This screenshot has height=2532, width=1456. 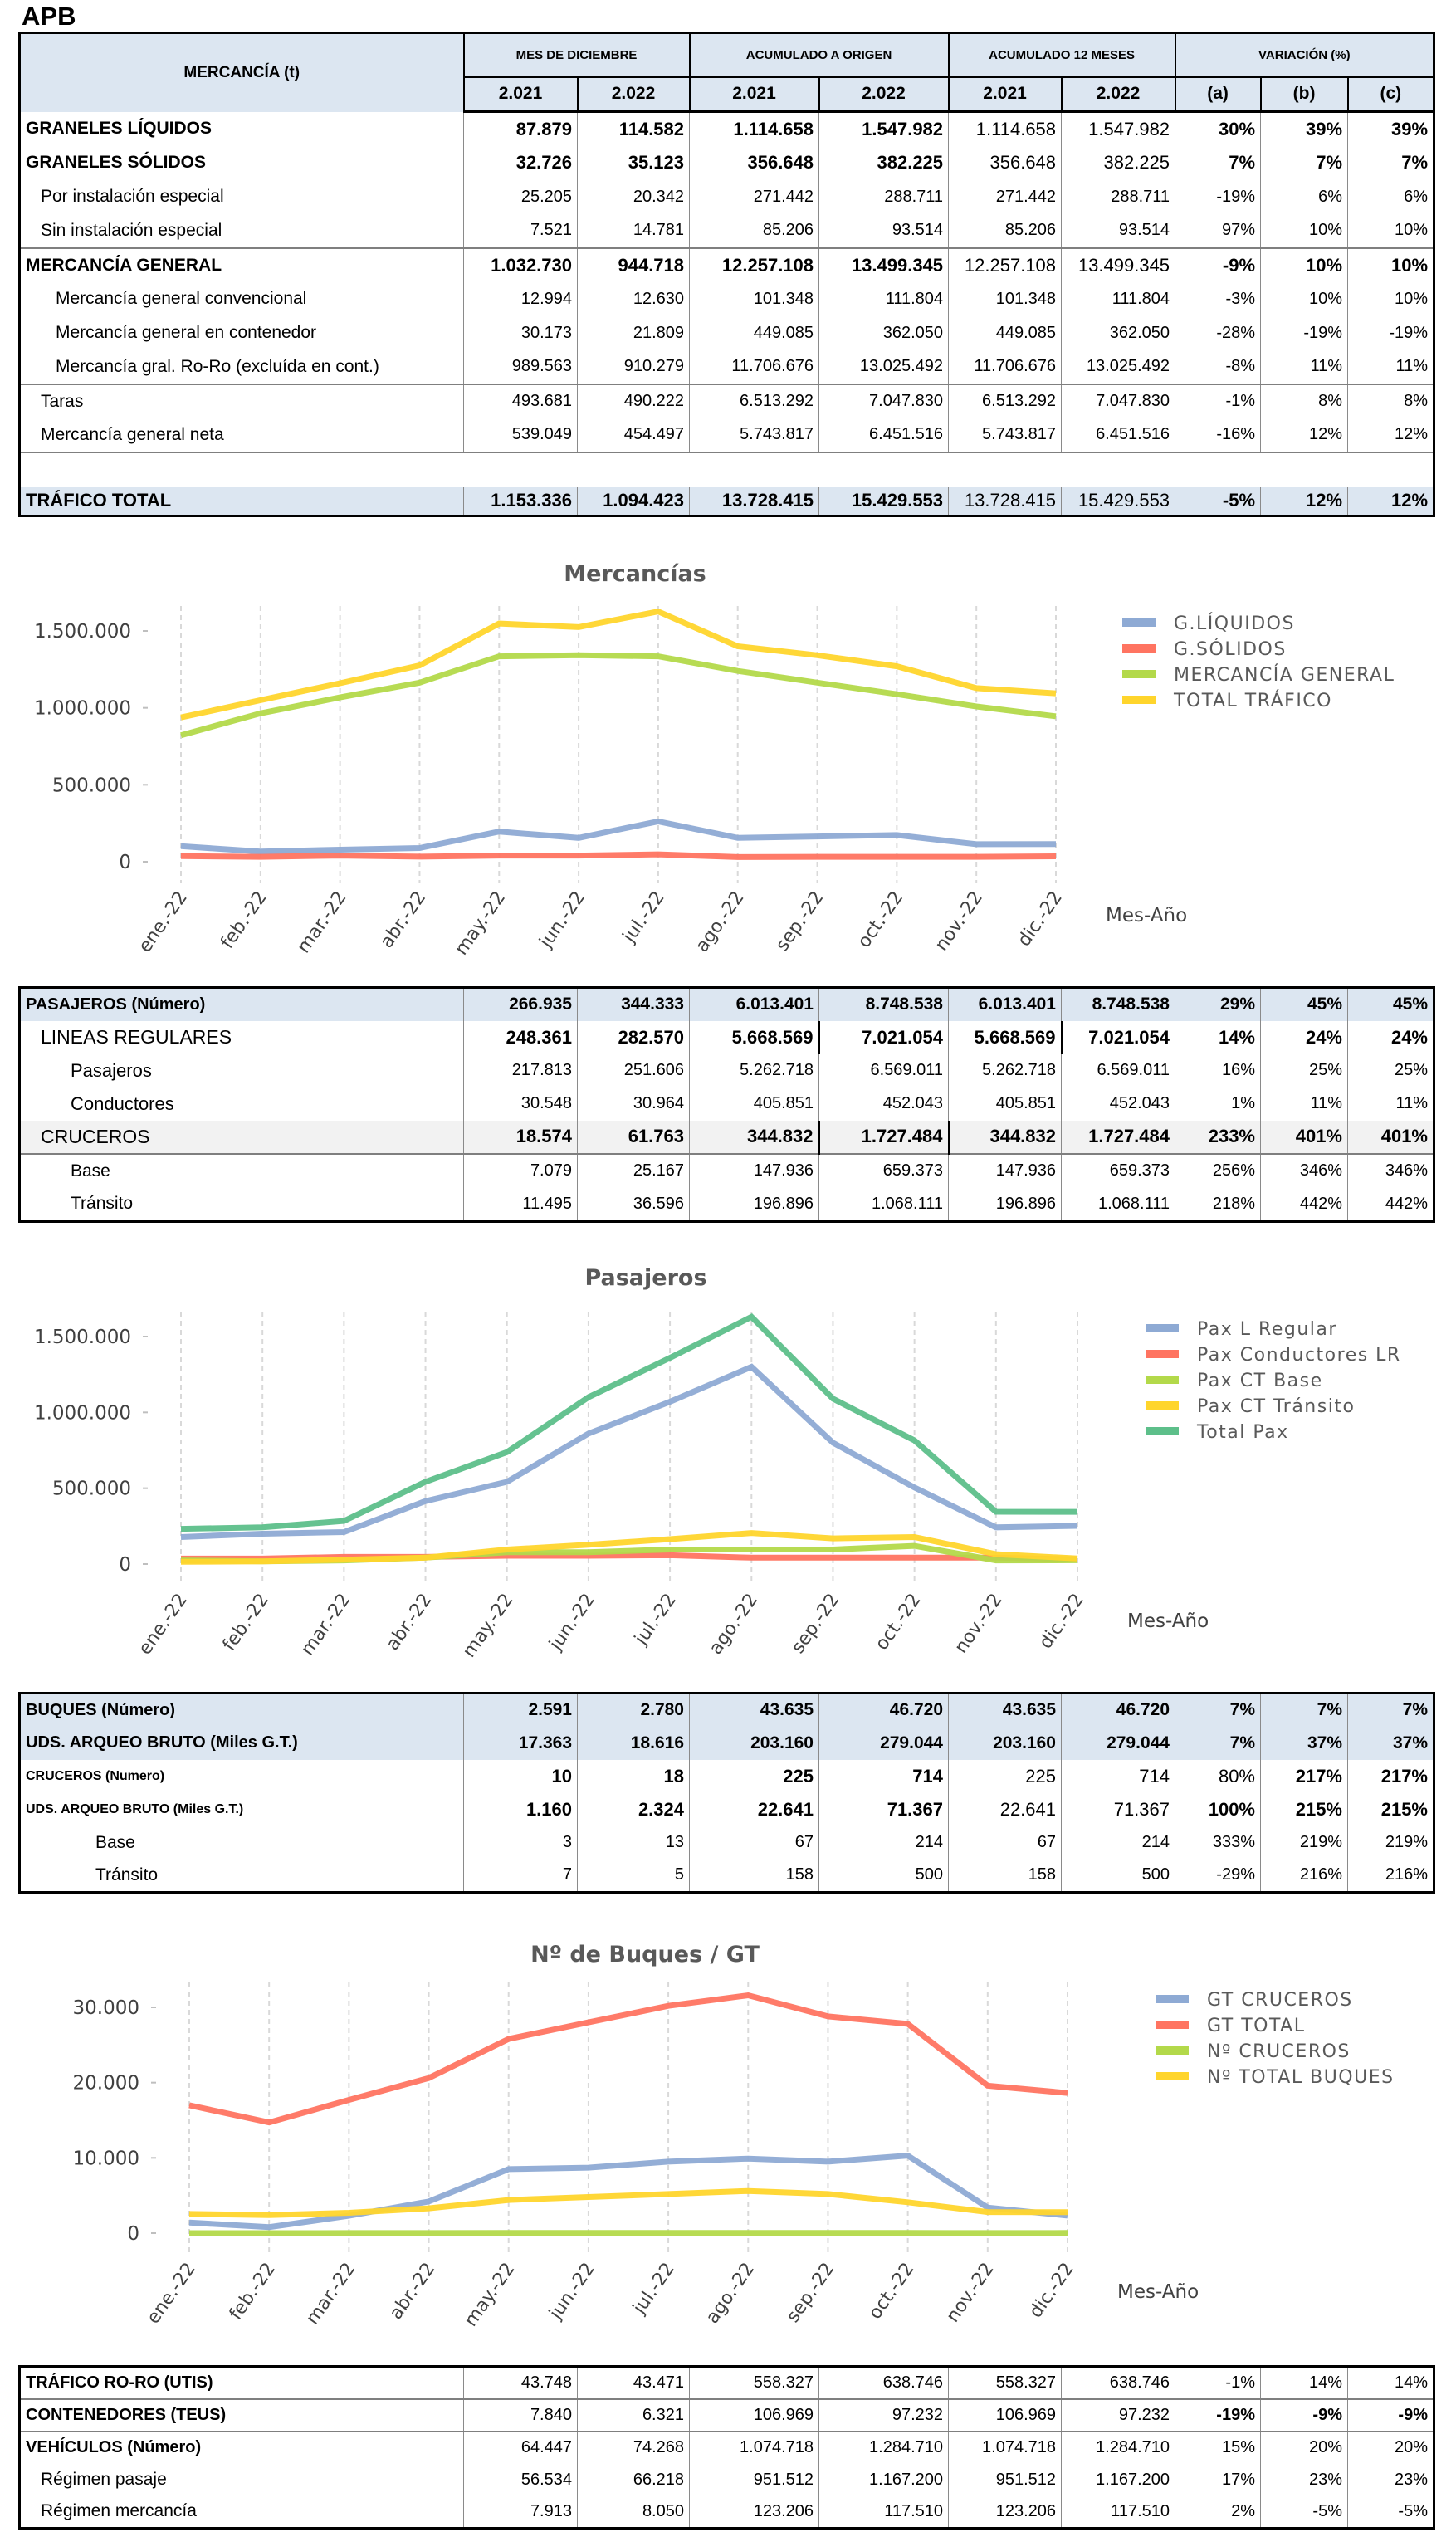 I want to click on row-label: MERCANCÍA GENERAL, so click(x=241, y=264).